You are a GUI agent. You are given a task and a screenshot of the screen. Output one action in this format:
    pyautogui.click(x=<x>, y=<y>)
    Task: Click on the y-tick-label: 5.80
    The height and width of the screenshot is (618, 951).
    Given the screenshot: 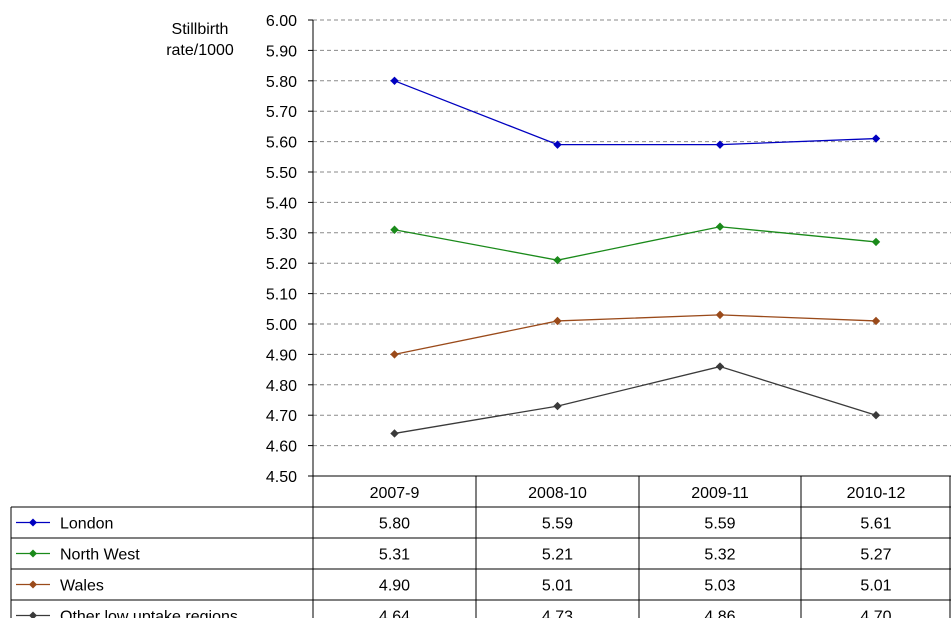 What is the action you would take?
    pyautogui.click(x=281, y=82)
    